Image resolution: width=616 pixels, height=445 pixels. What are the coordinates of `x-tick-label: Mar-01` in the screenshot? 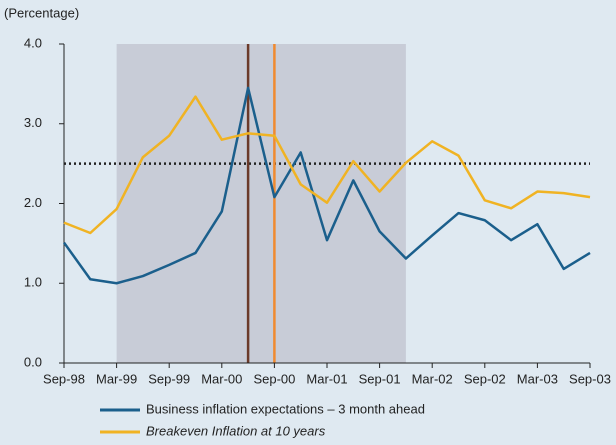 It's located at (326, 378).